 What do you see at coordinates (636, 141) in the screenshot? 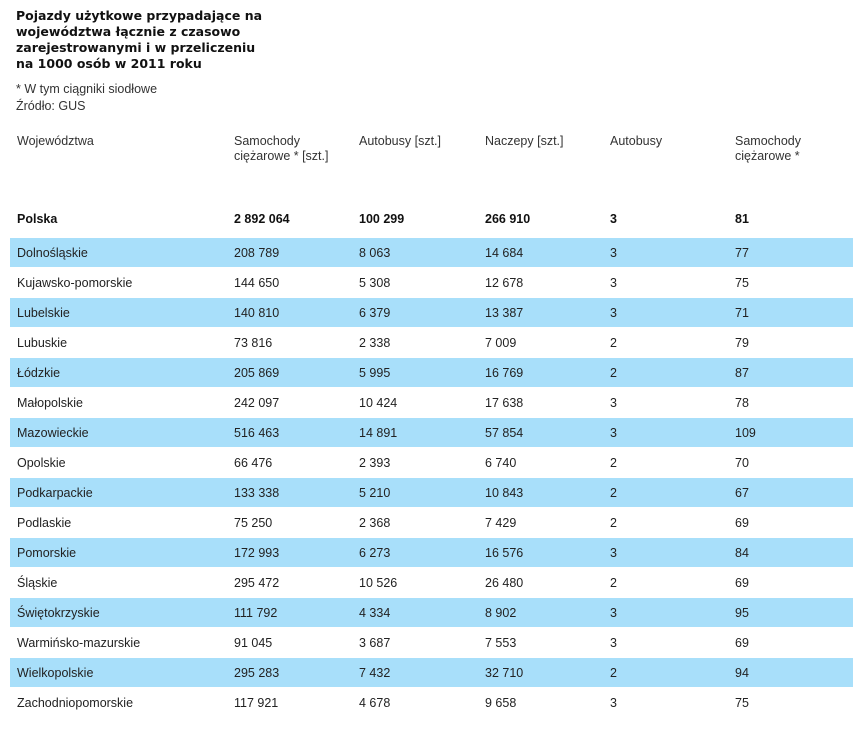
I see `header-buses-per-1000: Autobusy` at bounding box center [636, 141].